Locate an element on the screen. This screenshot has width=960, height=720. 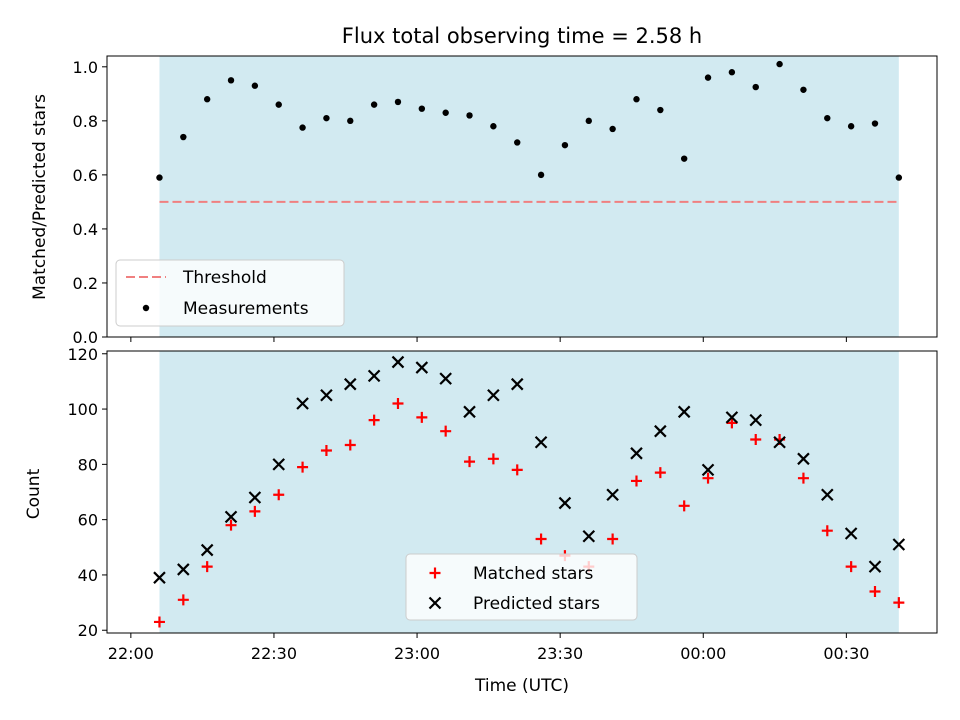
bottom-y-axis-label: Count is located at coordinates (34, 493).